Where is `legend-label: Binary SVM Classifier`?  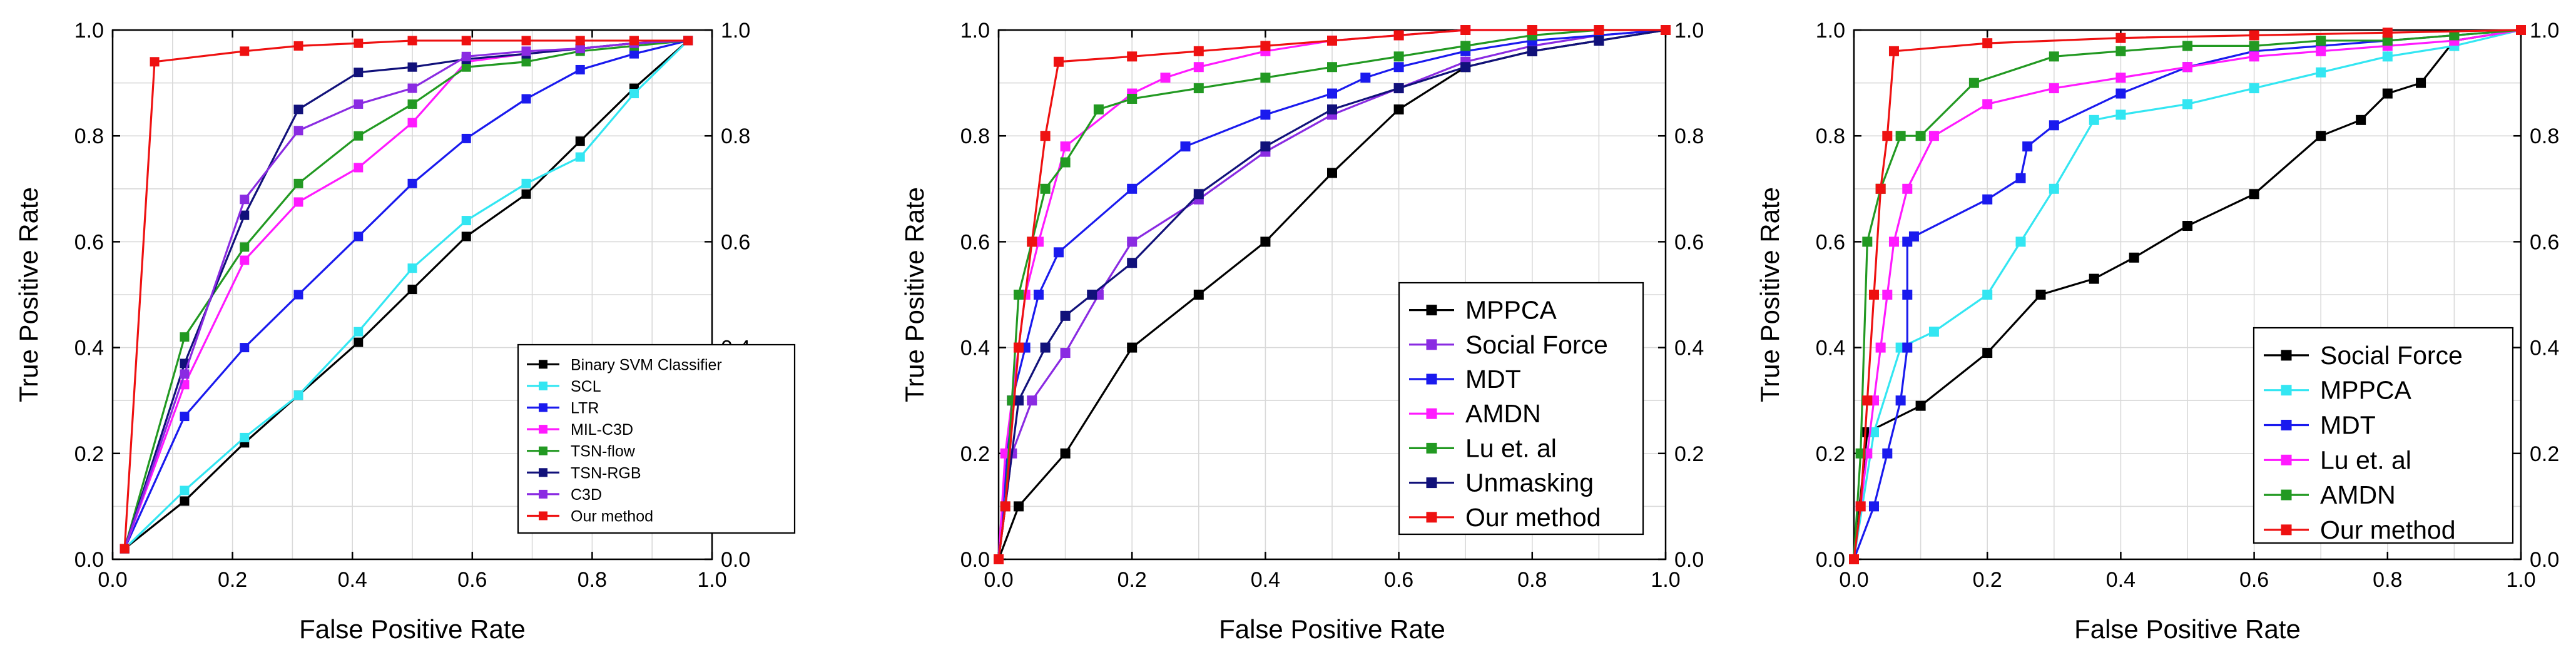
legend-label: Binary SVM Classifier is located at coordinates (646, 364).